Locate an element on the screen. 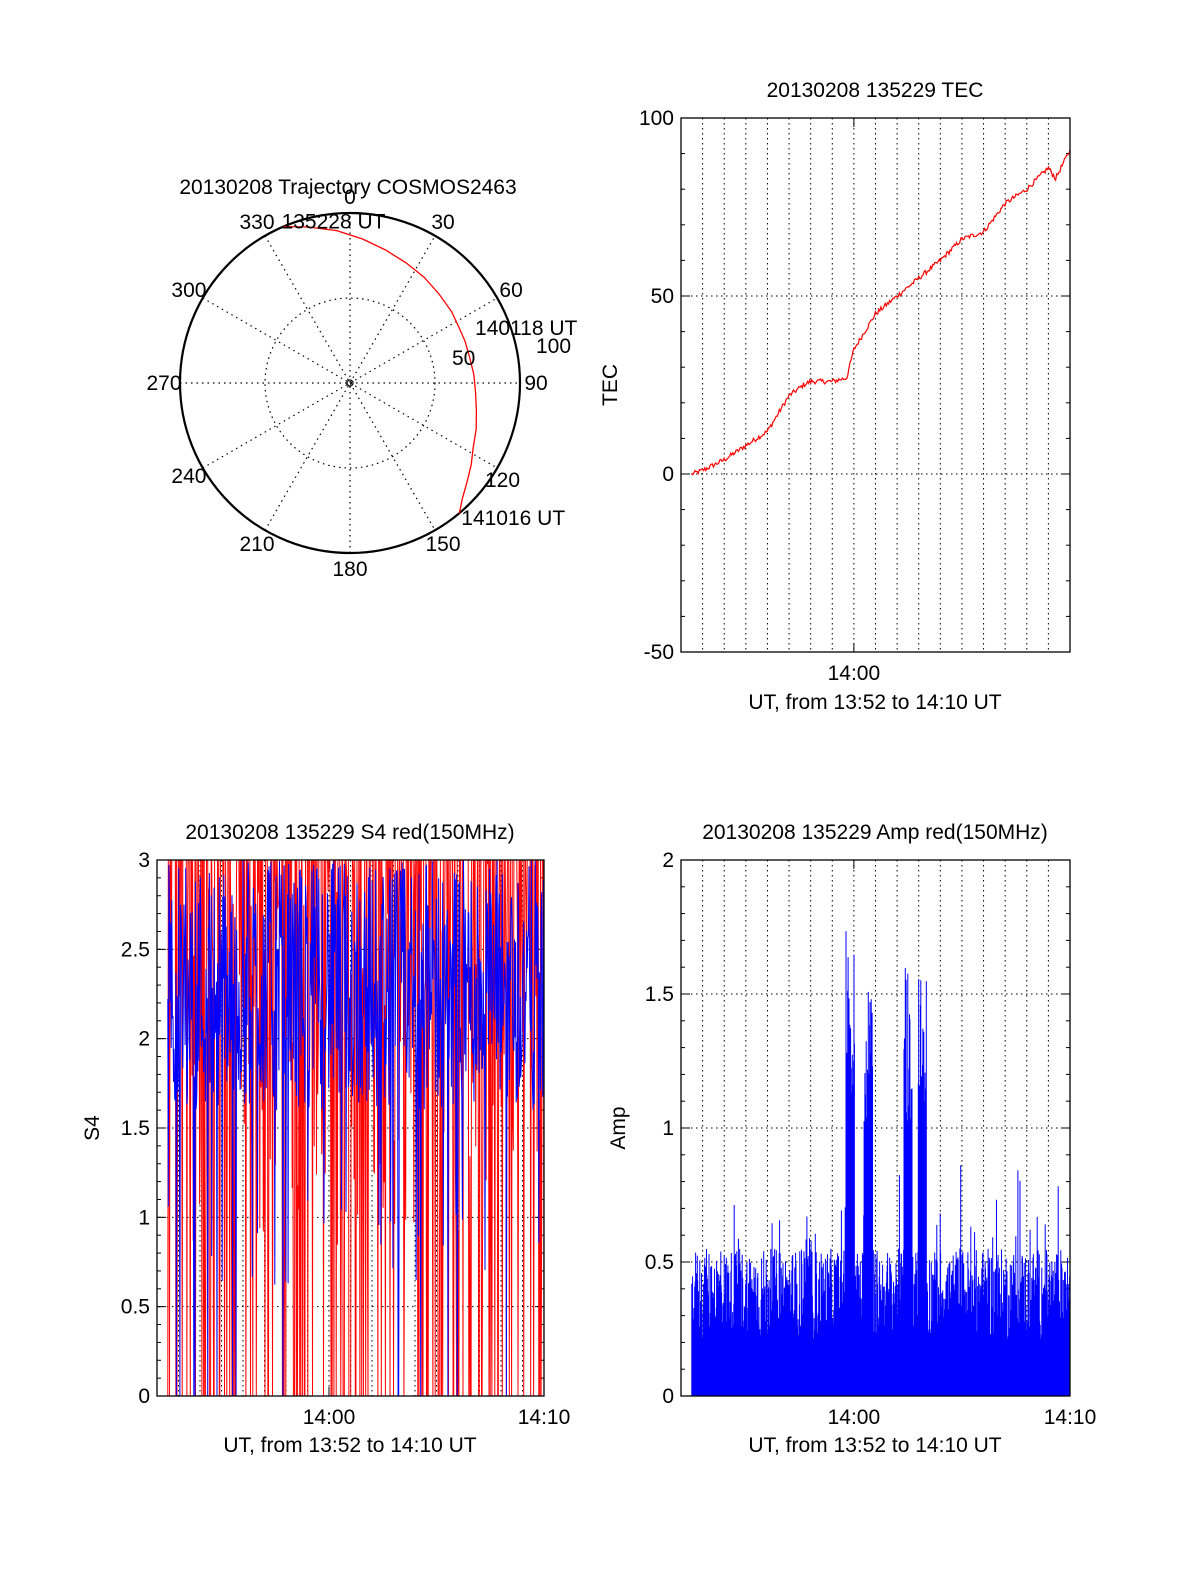 This screenshot has width=1200, height=1575. tec-frame is located at coordinates (875, 385).